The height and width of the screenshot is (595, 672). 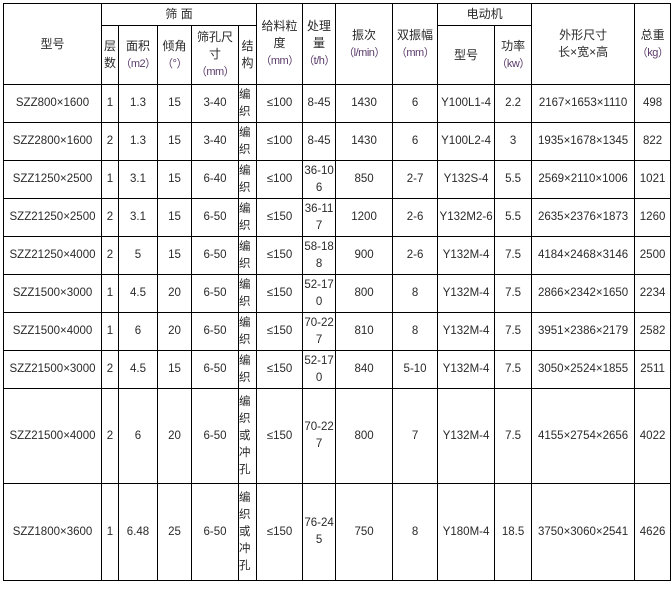 I want to click on cell-capacity: 76-245, so click(x=319, y=532).